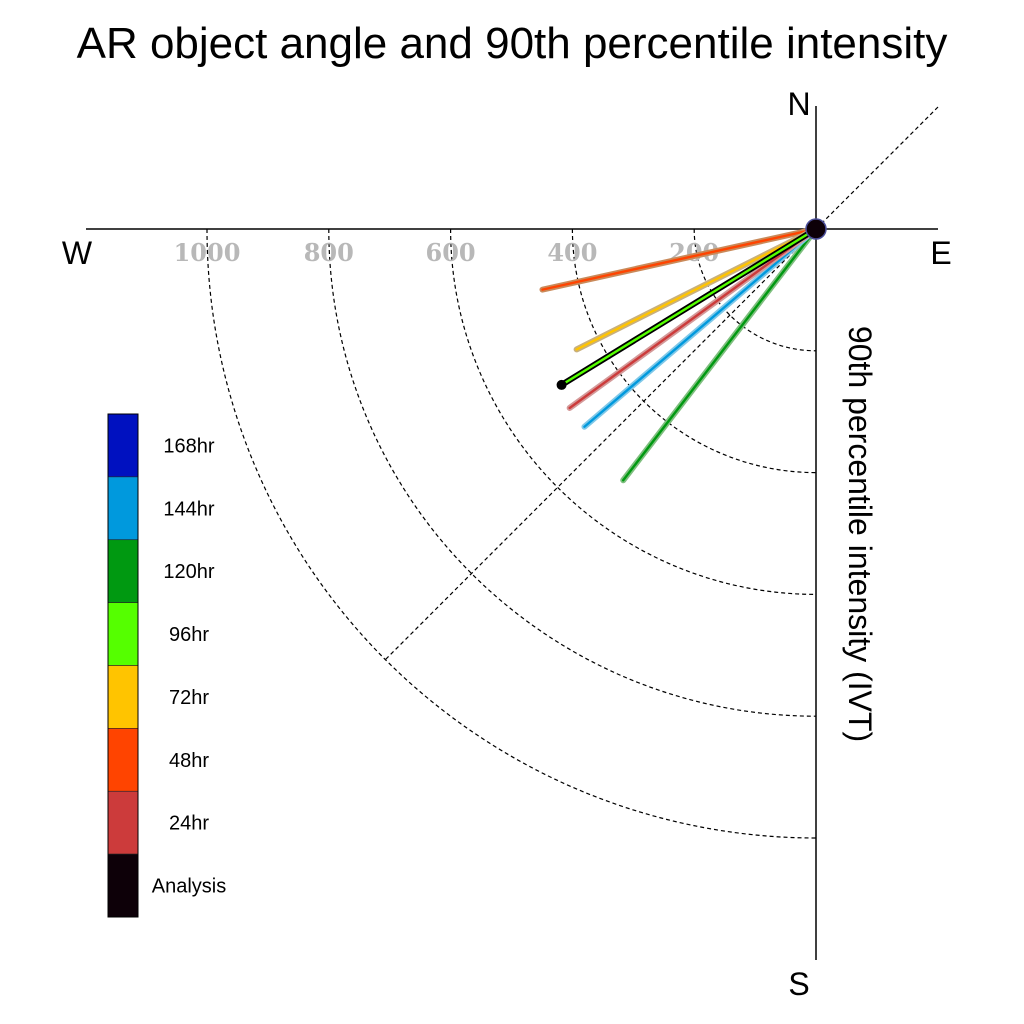 Image resolution: width=1024 pixels, height=1024 pixels. What do you see at coordinates (860, 534) in the screenshot?
I see `radial-axis-label: 90th percentile intensity (IVT)` at bounding box center [860, 534].